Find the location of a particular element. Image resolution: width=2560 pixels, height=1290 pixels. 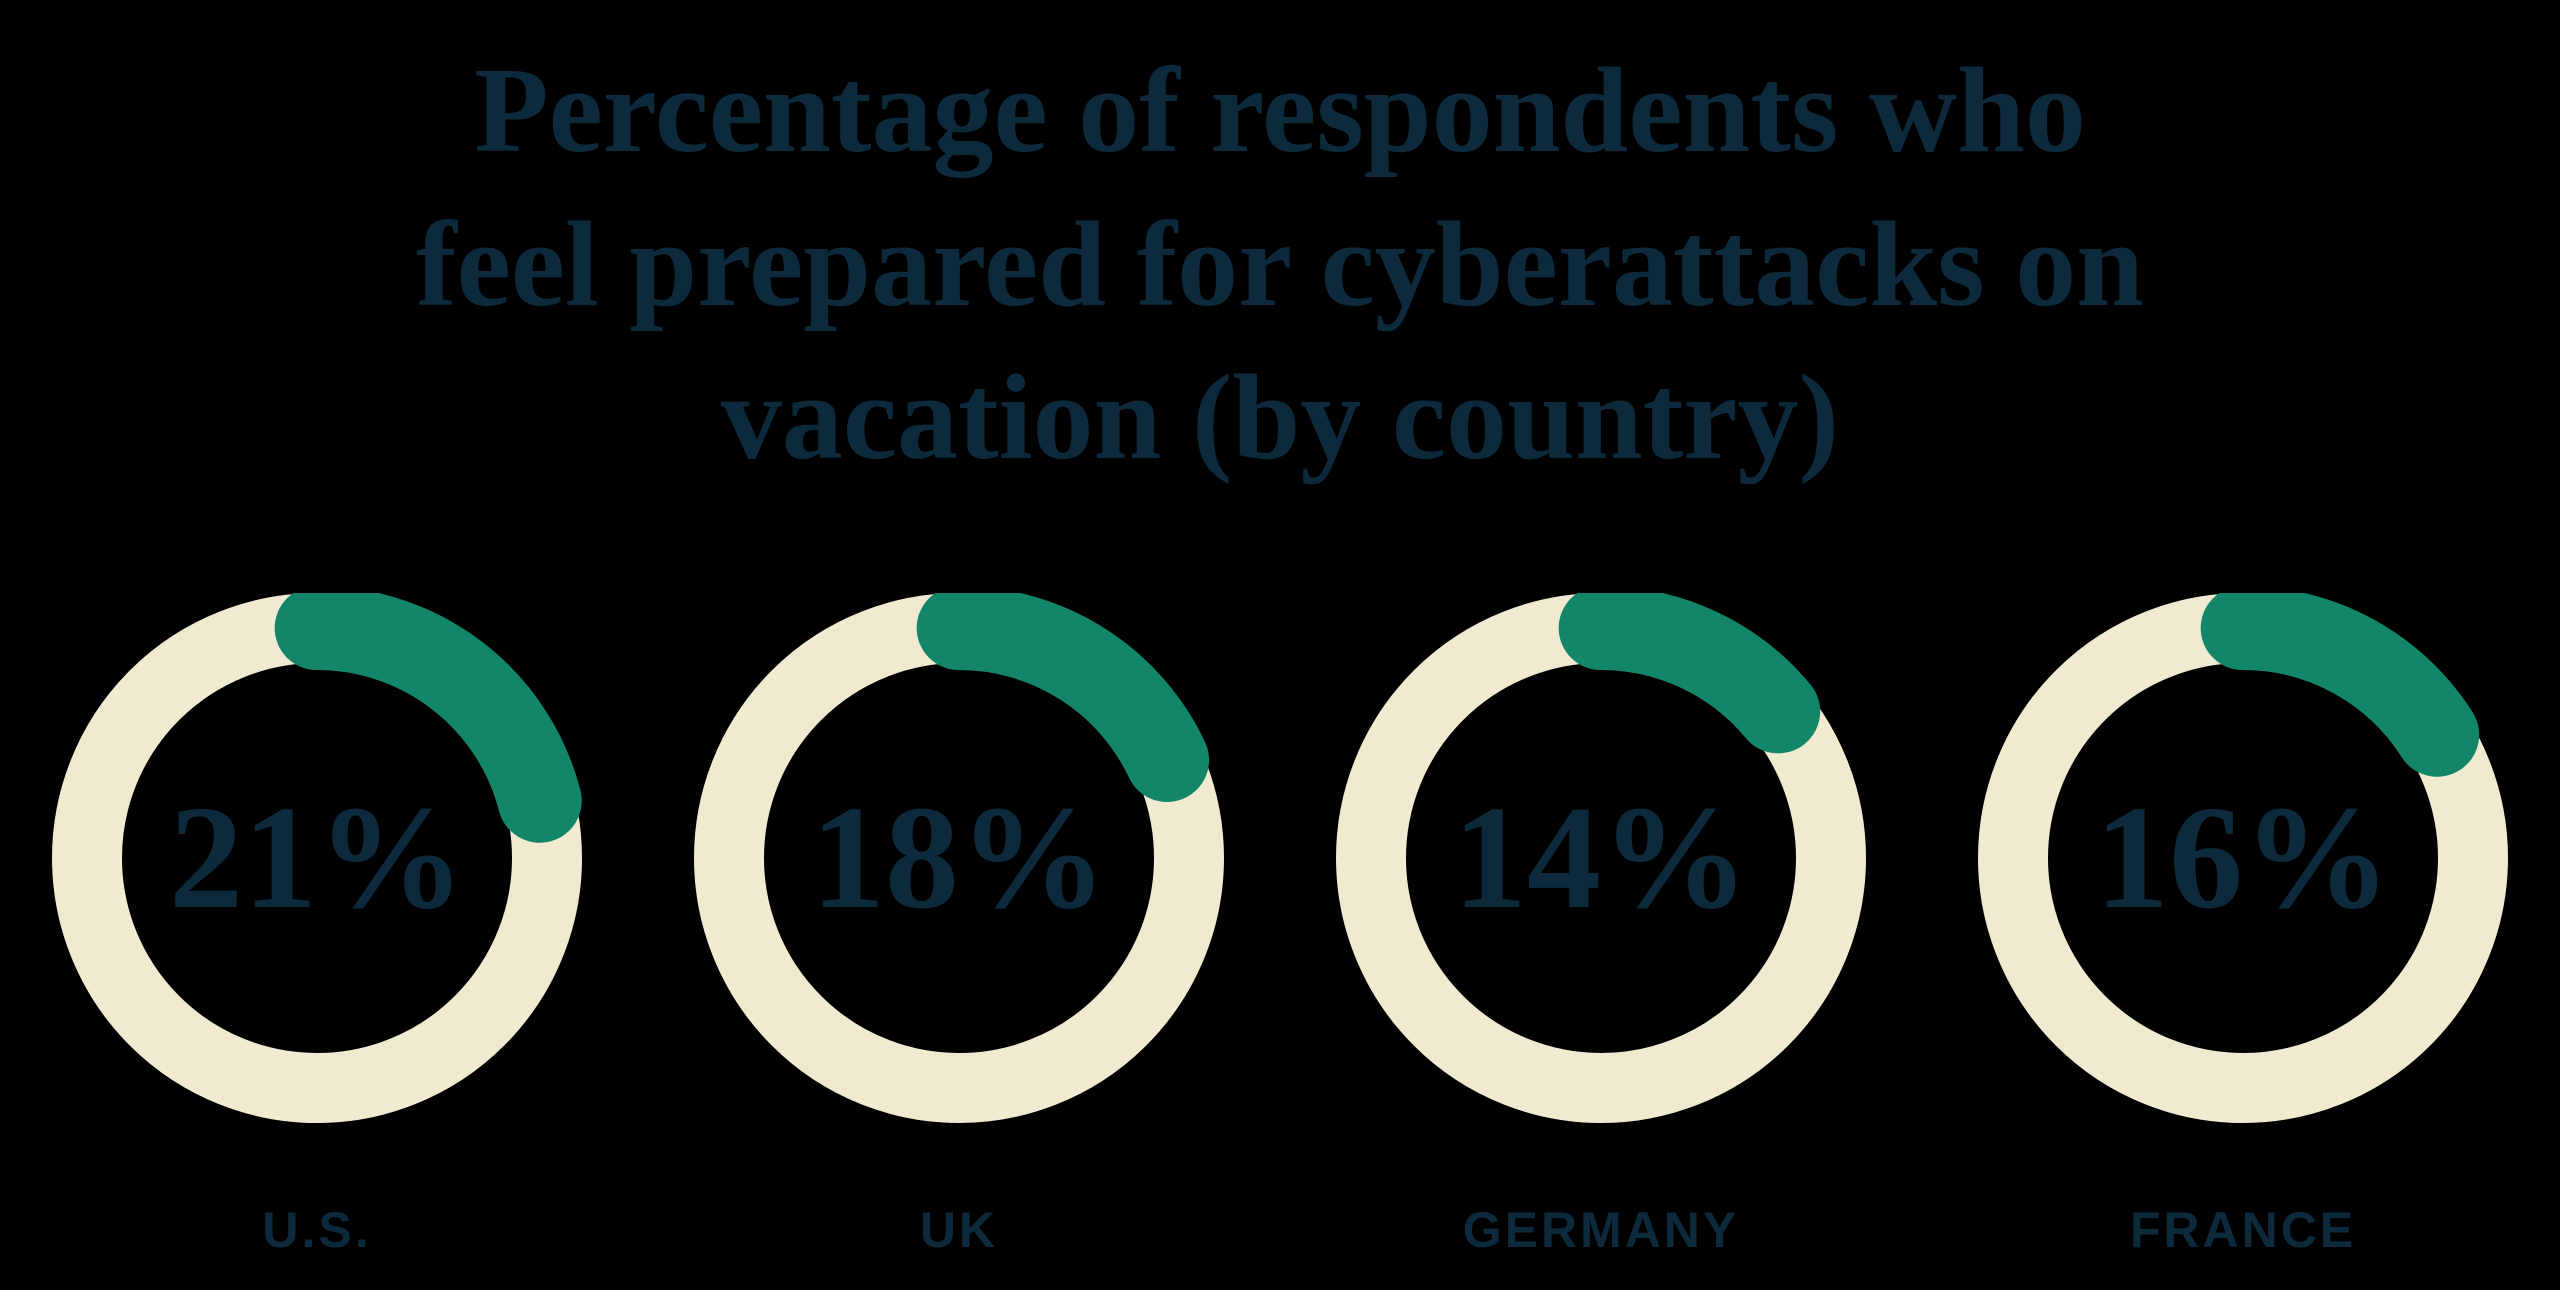

donut-us-percent: 21% is located at coordinates (317, 858).